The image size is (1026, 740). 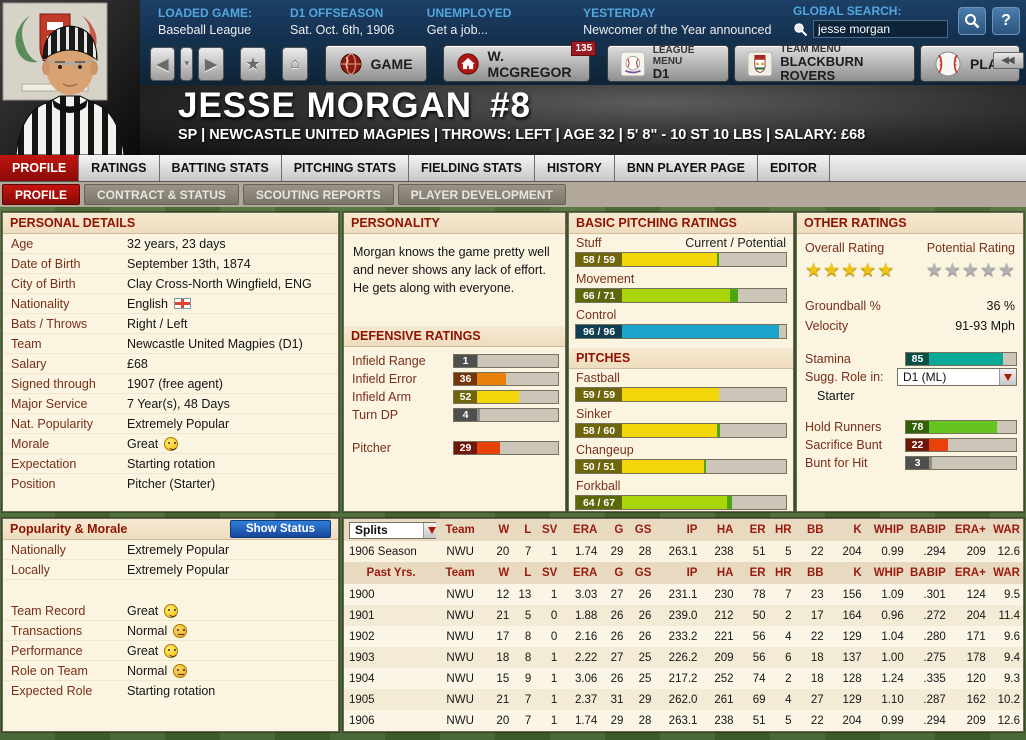 I want to click on stats-cell: 1900, so click(x=362, y=594).